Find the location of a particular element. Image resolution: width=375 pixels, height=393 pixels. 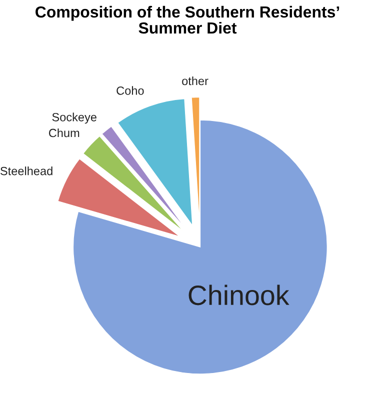

slice-label: Chum is located at coordinates (64, 133).